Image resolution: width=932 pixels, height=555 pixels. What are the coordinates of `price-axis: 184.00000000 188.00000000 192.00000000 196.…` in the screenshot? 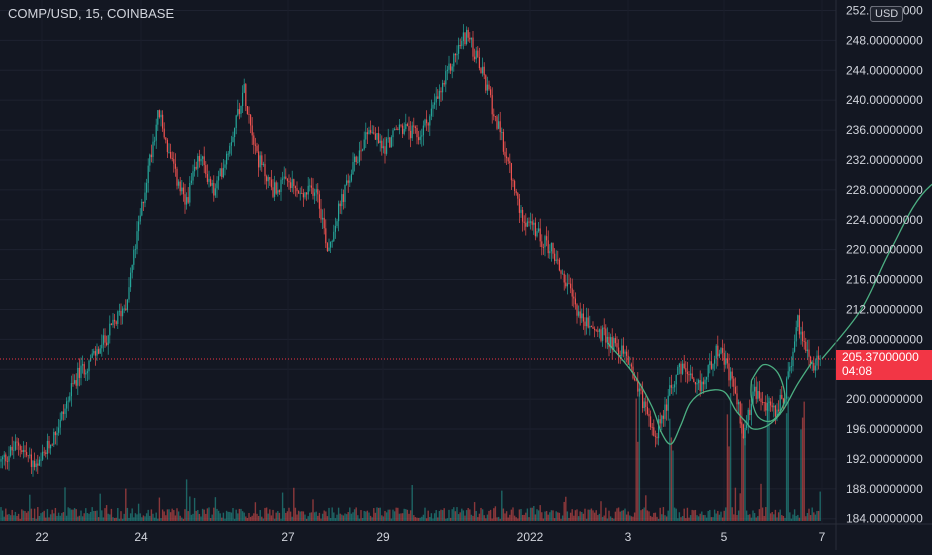 It's located at (884, 264).